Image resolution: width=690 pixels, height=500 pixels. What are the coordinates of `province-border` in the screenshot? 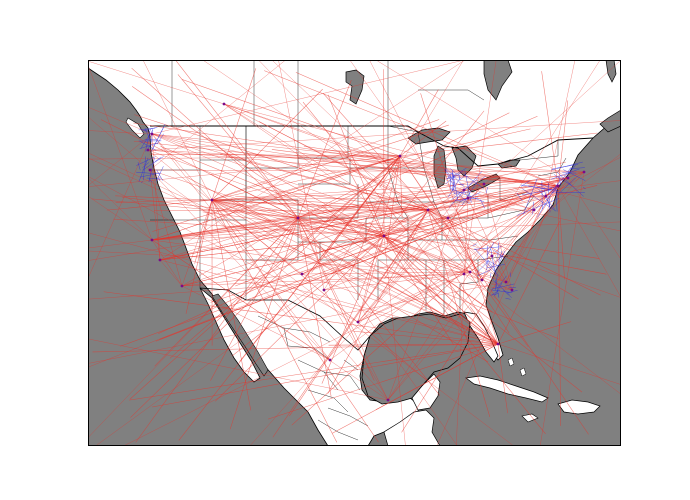 It's located at (451, 95).